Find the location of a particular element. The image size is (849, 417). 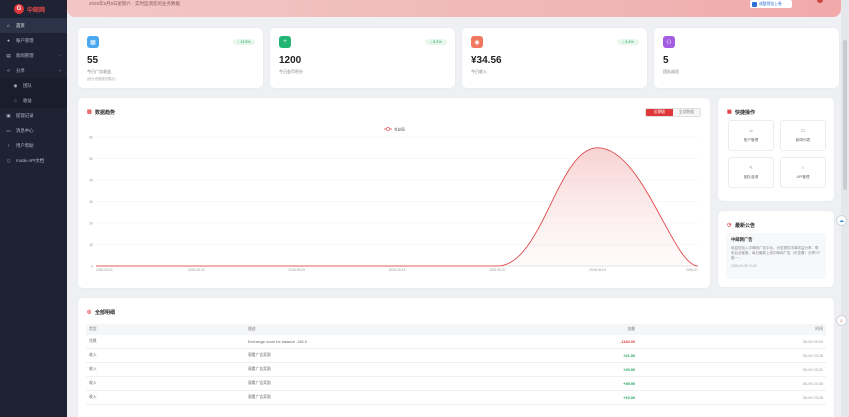

quick-op-button: ▭ 新闻列表 is located at coordinates (803, 135).